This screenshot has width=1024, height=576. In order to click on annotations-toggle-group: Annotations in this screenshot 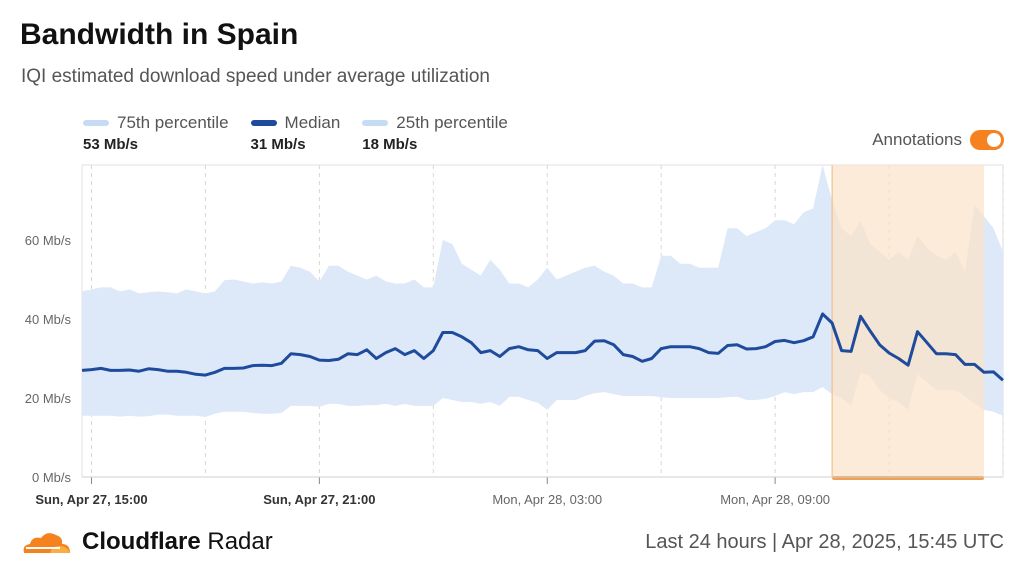, I will do `click(938, 140)`.